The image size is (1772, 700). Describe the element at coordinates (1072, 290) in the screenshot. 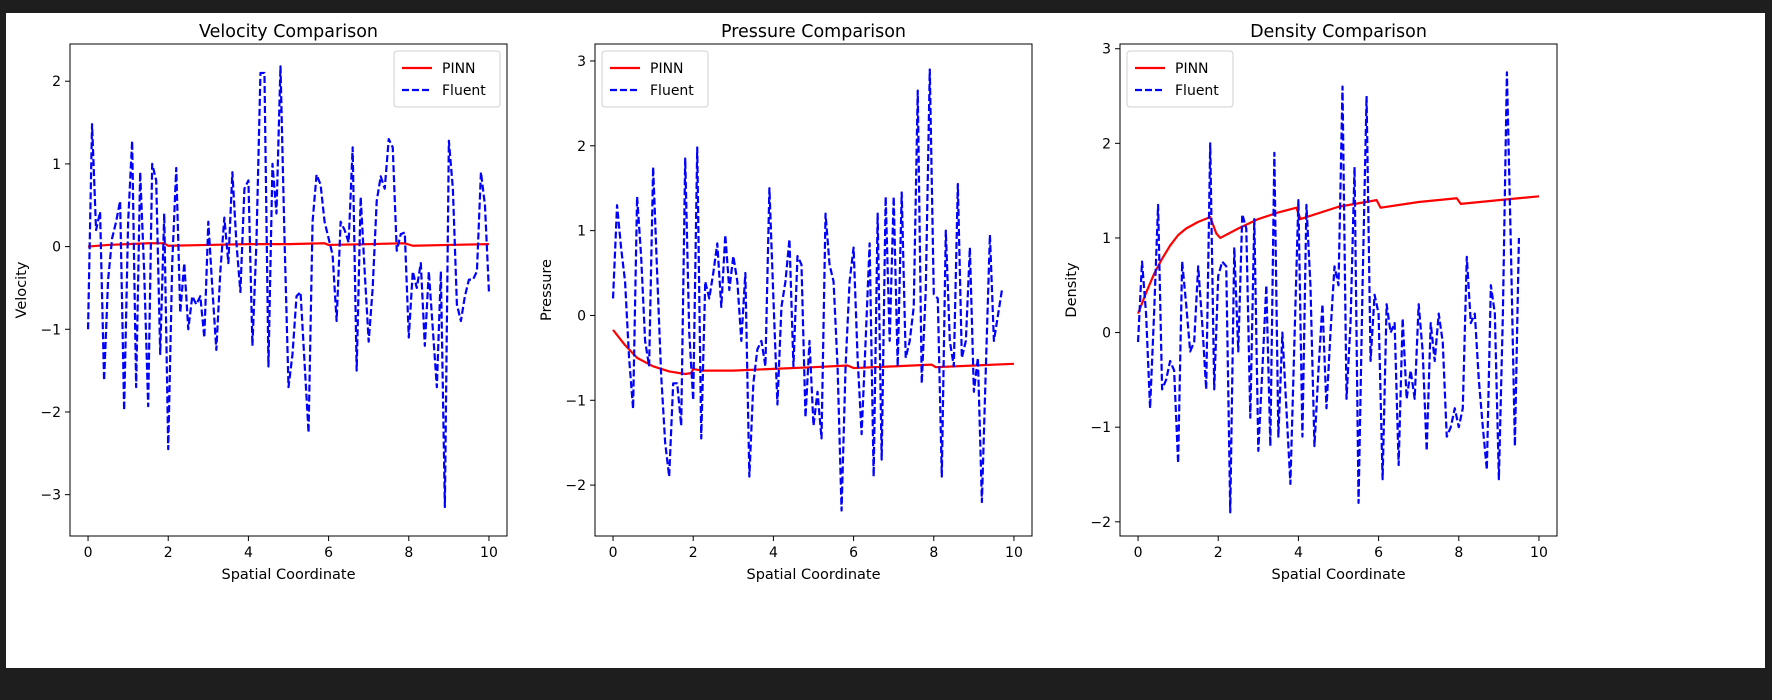

I see `y-axis-label: Density` at that location.